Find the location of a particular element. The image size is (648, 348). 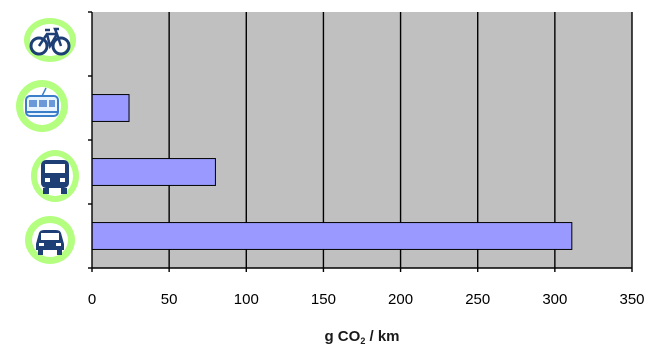

x-tick-label: 300 is located at coordinates (554, 299).